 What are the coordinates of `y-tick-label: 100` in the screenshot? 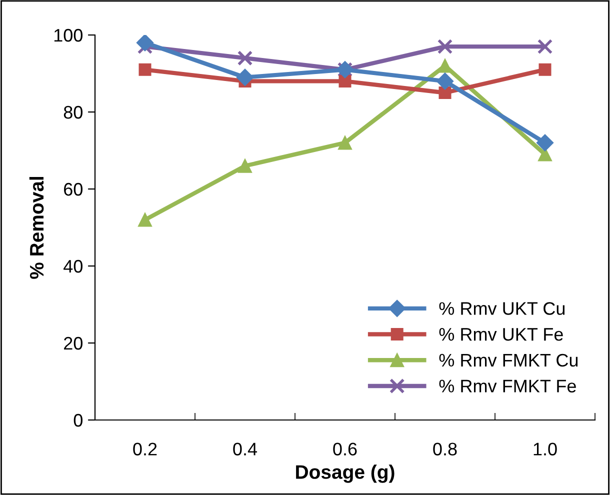 It's located at (68, 35).